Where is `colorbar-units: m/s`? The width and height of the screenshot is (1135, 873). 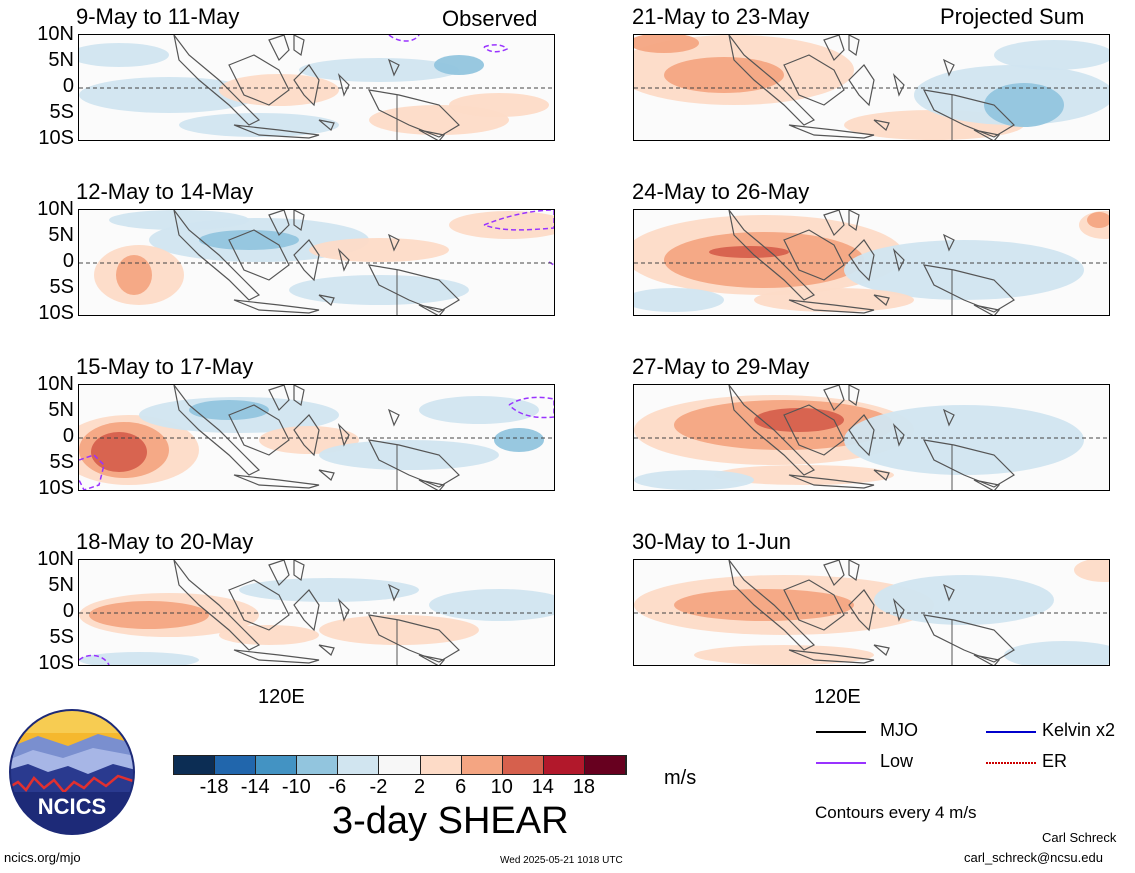
colorbar-units: m/s is located at coordinates (680, 778).